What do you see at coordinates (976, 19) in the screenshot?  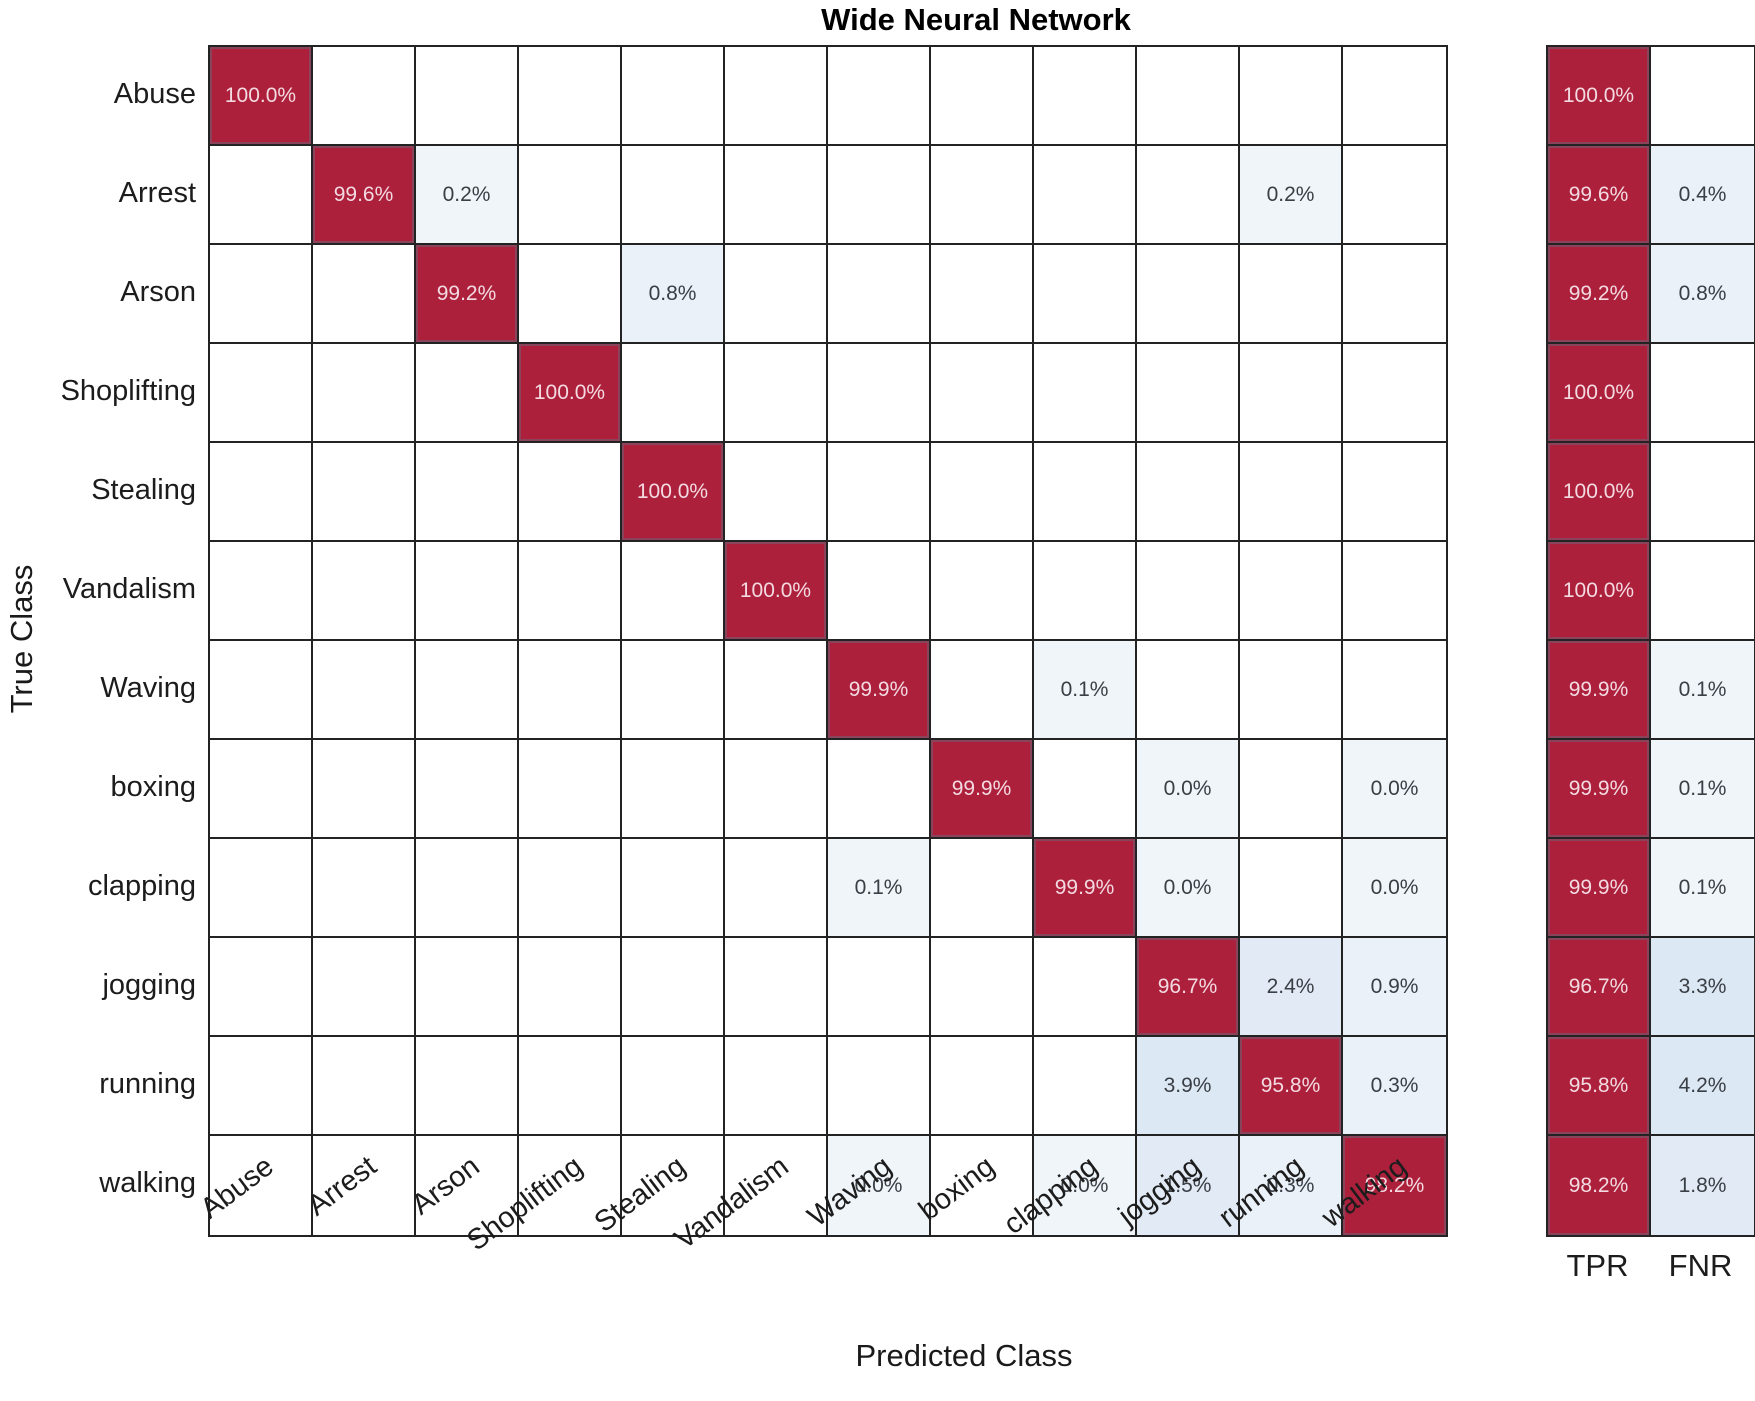 I see `chart-title: Wide Neural Network` at bounding box center [976, 19].